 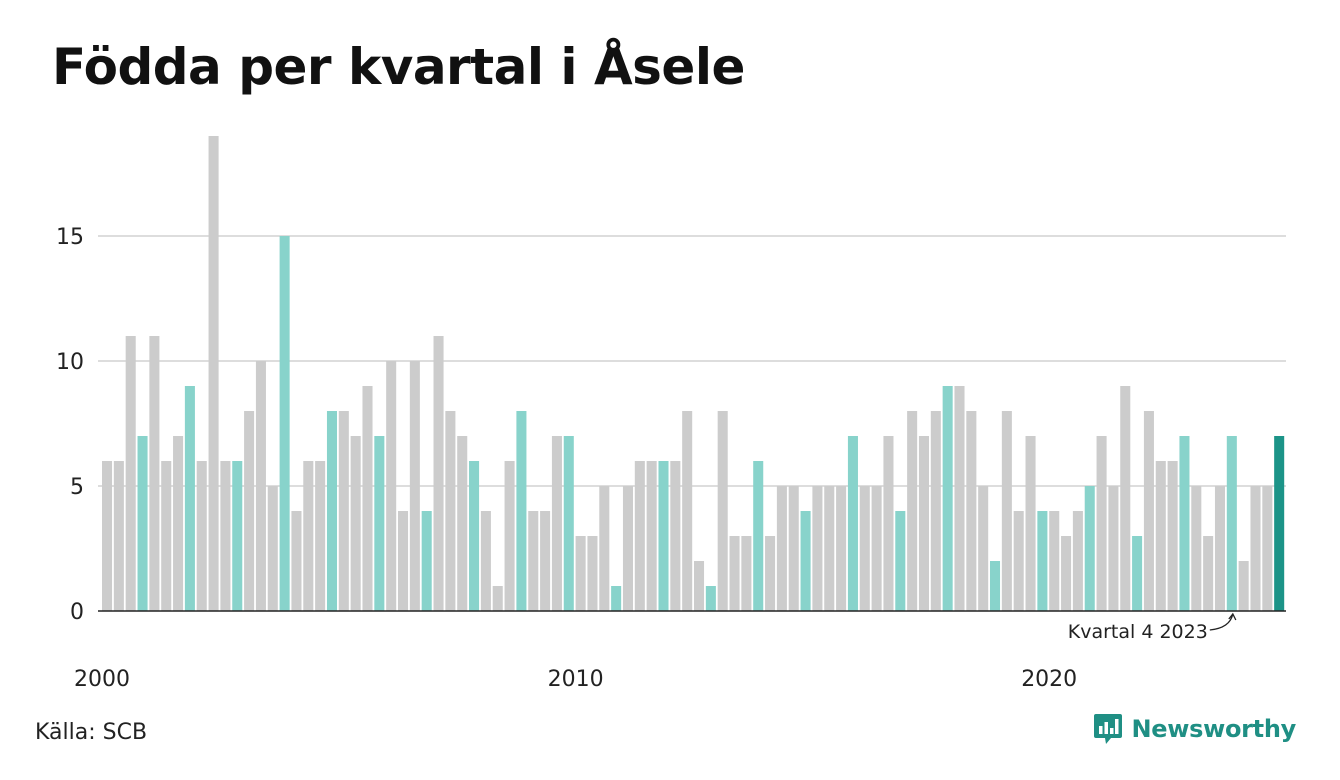 What do you see at coordinates (1108, 729) in the screenshot?
I see `newsworthy-logo-icon` at bounding box center [1108, 729].